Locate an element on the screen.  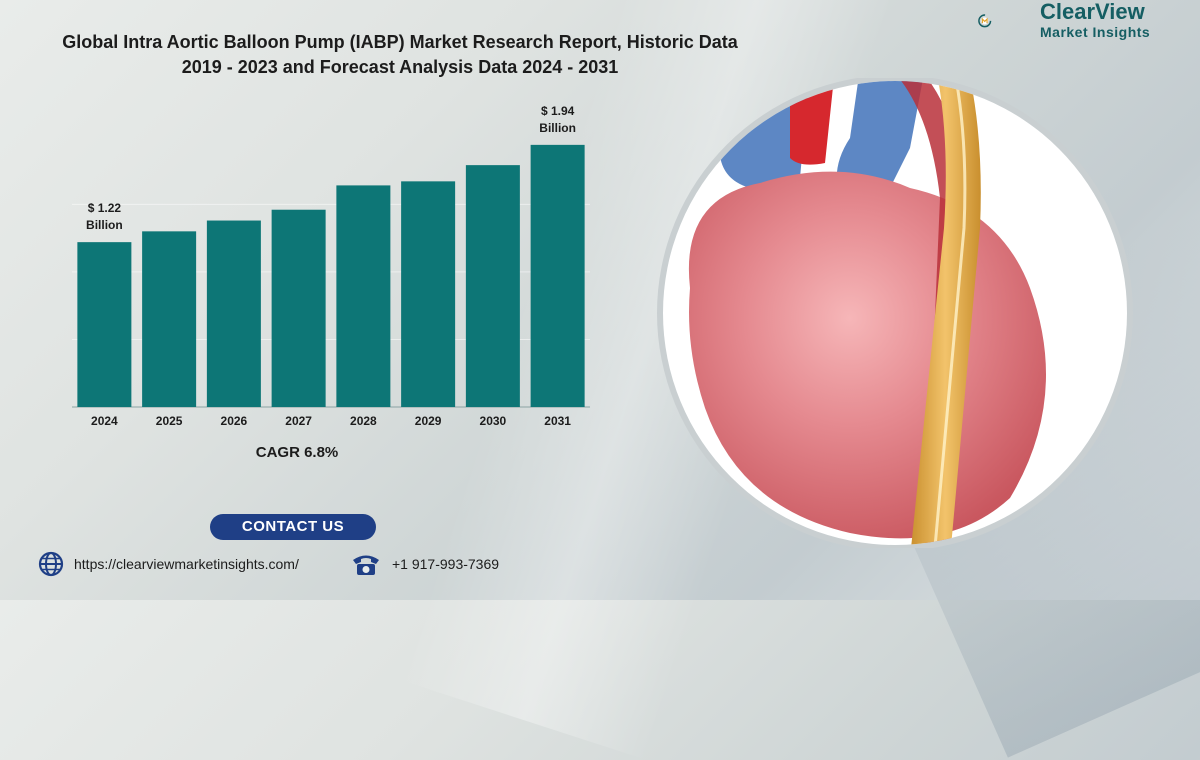
logo-name: ClearView is located at coordinates (1092, 12).